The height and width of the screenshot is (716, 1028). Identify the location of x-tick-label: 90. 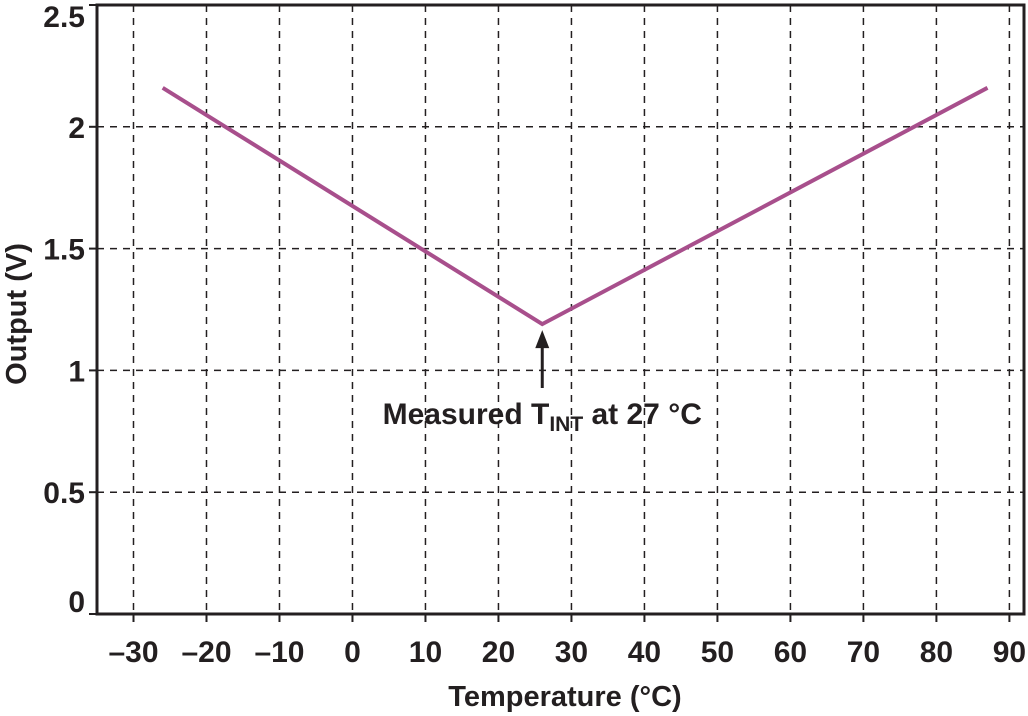
(1009, 652).